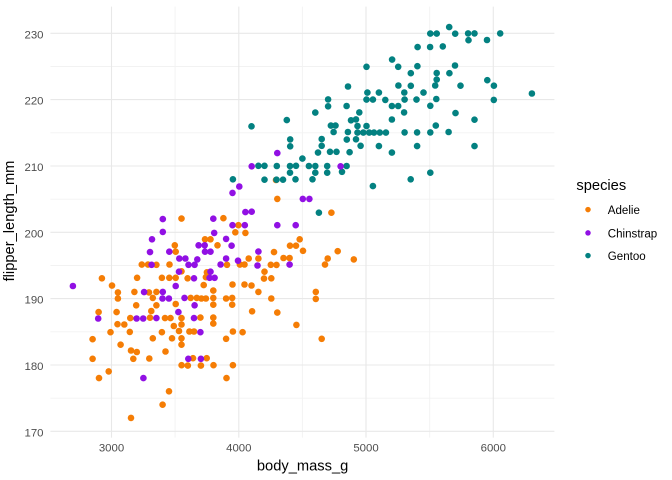  Describe the element at coordinates (627, 257) in the screenshot. I see `svg-text: Gentoo` at that location.